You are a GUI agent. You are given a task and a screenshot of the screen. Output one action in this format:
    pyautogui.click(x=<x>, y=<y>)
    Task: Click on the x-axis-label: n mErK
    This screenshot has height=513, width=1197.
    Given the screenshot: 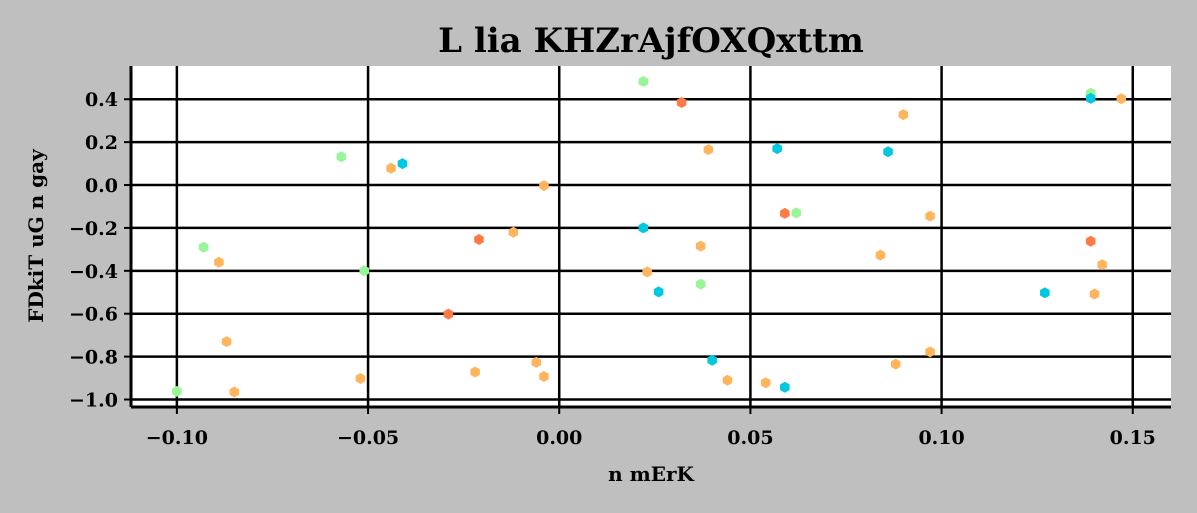 What is the action you would take?
    pyautogui.click(x=651, y=474)
    